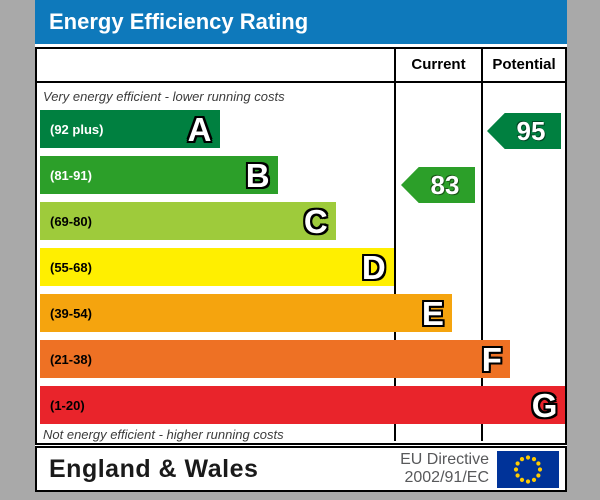 This screenshot has height=500, width=600. Describe the element at coordinates (315, 221) in the screenshot. I see `band-c-letter: C` at that location.